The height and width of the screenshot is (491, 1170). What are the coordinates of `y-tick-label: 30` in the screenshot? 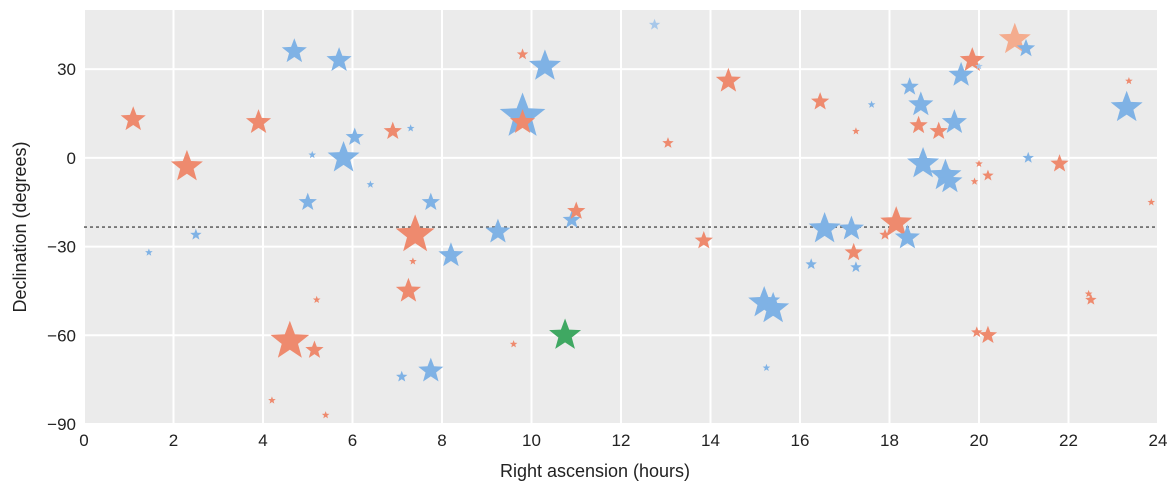 It's located at (66, 69).